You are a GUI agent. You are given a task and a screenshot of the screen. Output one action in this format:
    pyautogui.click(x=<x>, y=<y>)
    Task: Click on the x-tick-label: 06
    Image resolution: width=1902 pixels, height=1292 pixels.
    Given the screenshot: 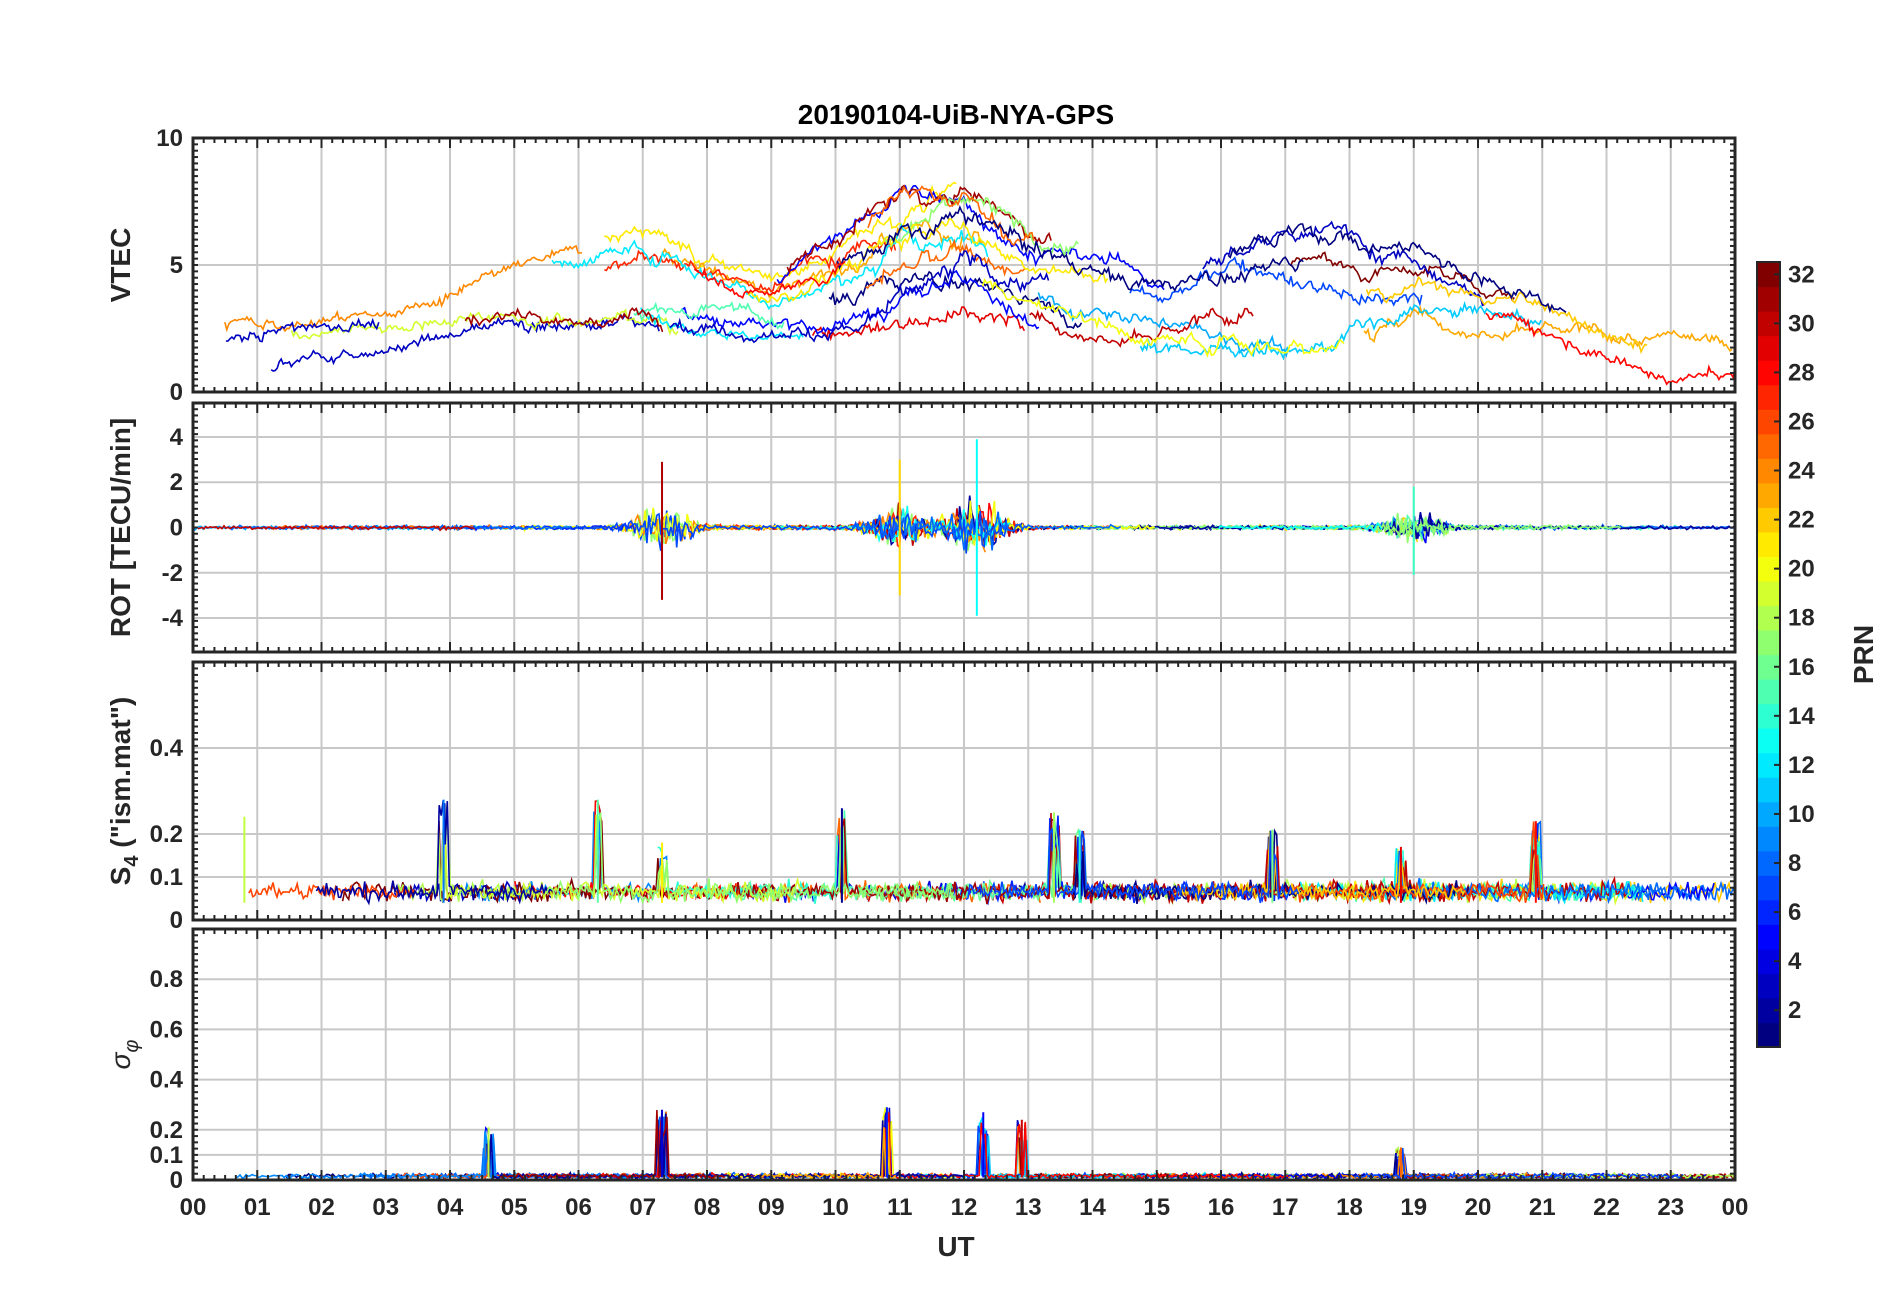 What is the action you would take?
    pyautogui.click(x=578, y=1207)
    